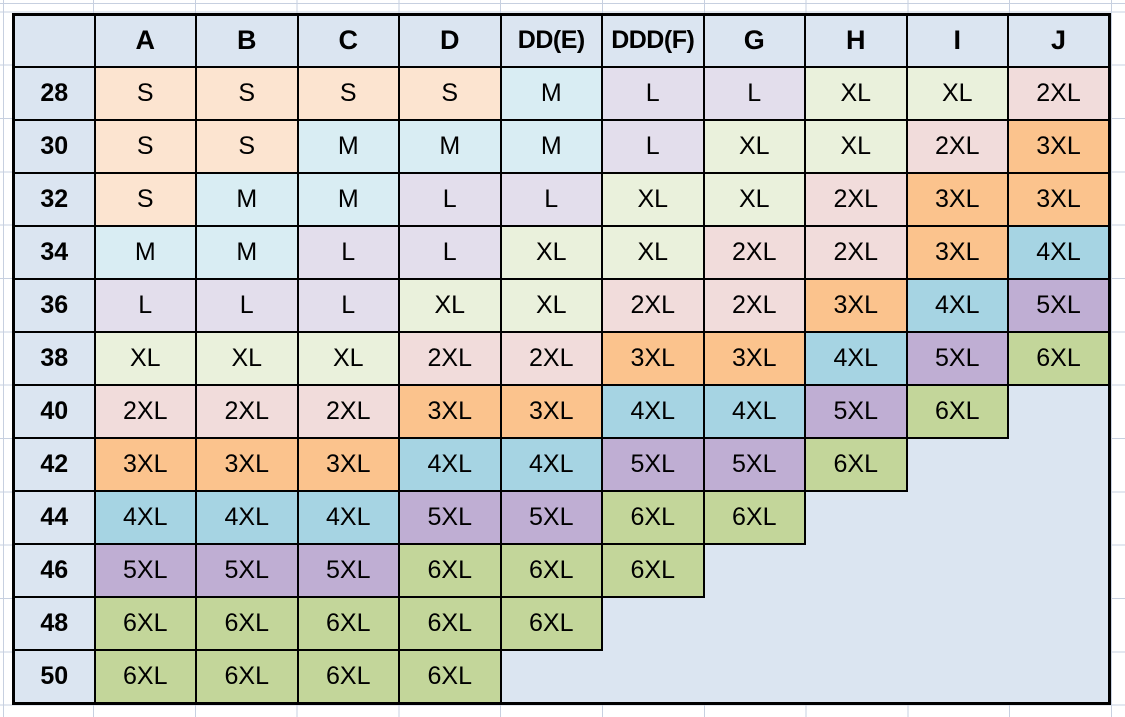 The height and width of the screenshot is (717, 1125). I want to click on cell-34-G: 2XL, so click(754, 252).